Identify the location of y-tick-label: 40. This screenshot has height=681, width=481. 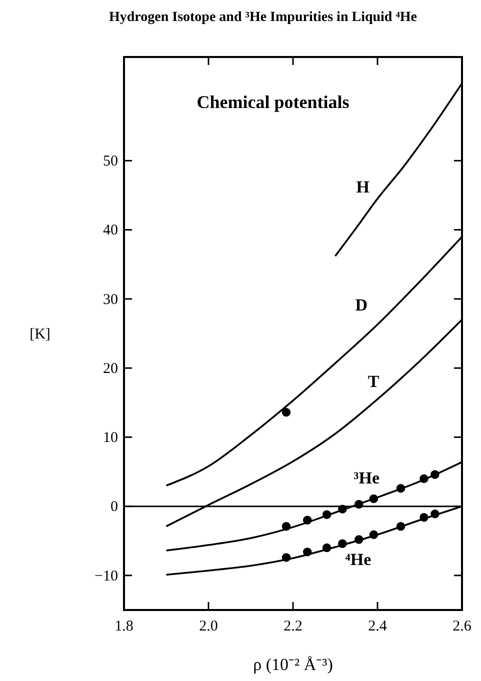
(110, 230).